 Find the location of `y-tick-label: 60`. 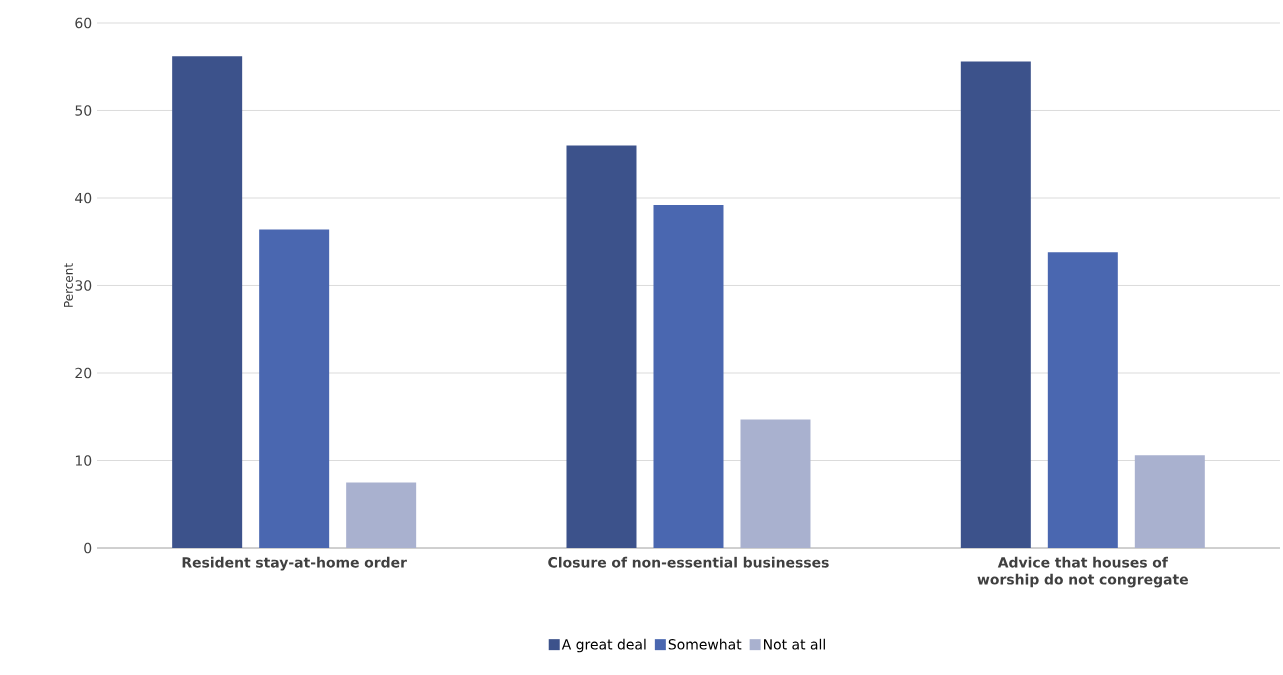

y-tick-label: 60 is located at coordinates (83, 23).